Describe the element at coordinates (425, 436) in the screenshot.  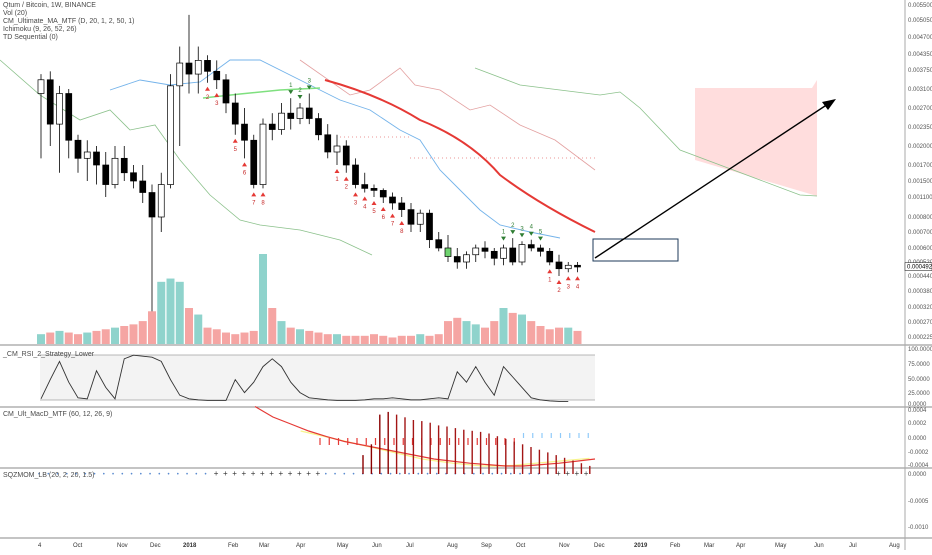
I see `macd-line` at that location.